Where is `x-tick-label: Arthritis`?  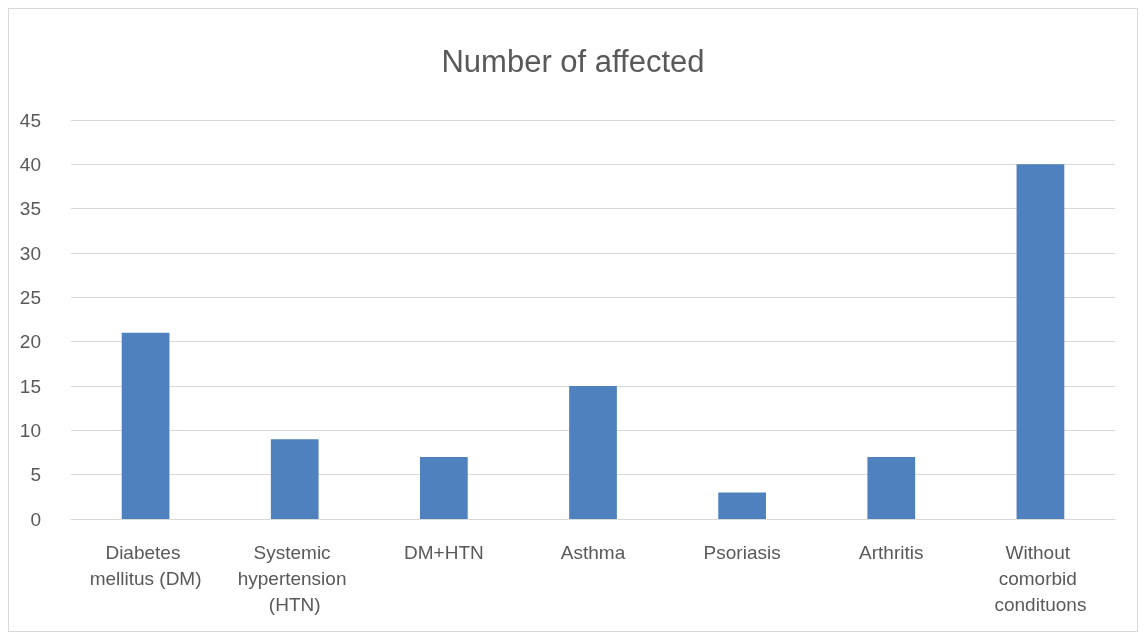 x-tick-label: Arthritis is located at coordinates (891, 552).